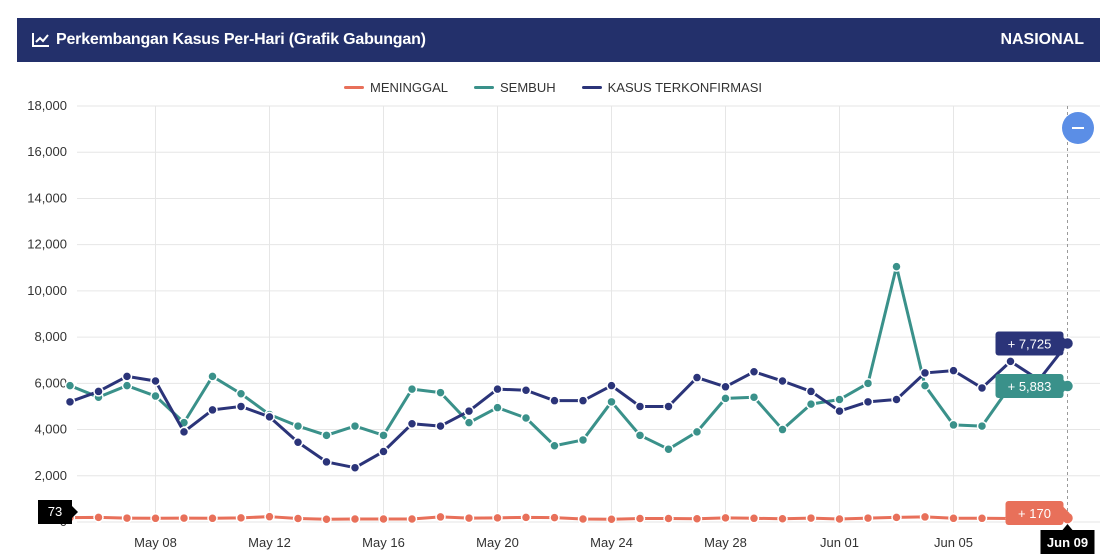  What do you see at coordinates (1078, 128) in the screenshot?
I see `reset-zoom-button` at bounding box center [1078, 128].